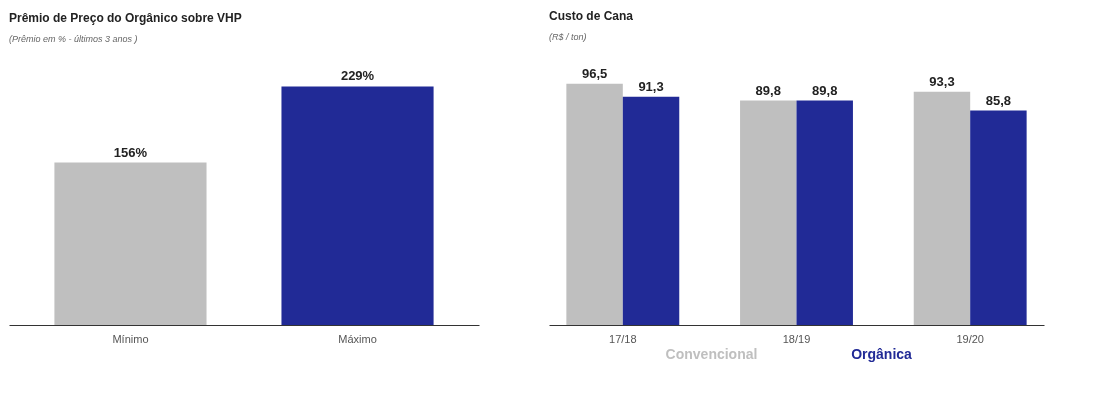 The image size is (1107, 400). Describe the element at coordinates (970, 338) in the screenshot. I see `x-tick-label: 19/20` at that location.